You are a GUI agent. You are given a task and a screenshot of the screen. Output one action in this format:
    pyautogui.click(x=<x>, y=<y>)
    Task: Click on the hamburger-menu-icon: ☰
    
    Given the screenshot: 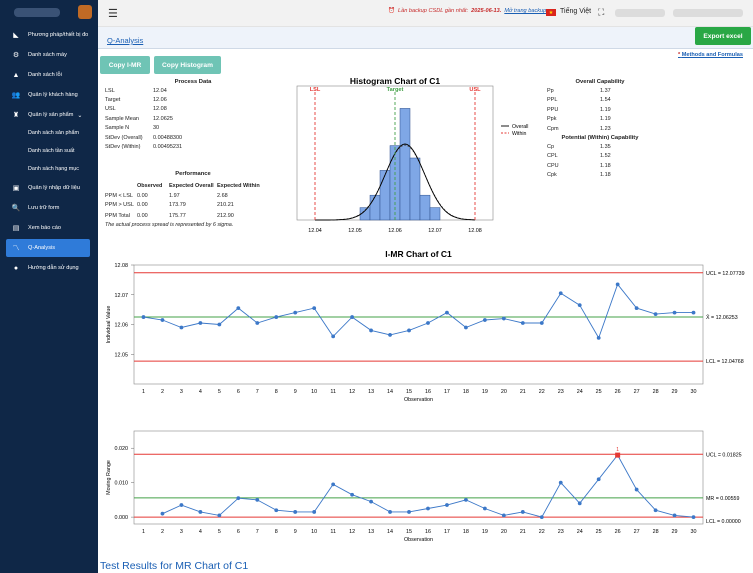 What is the action you would take?
    pyautogui.click(x=113, y=14)
    